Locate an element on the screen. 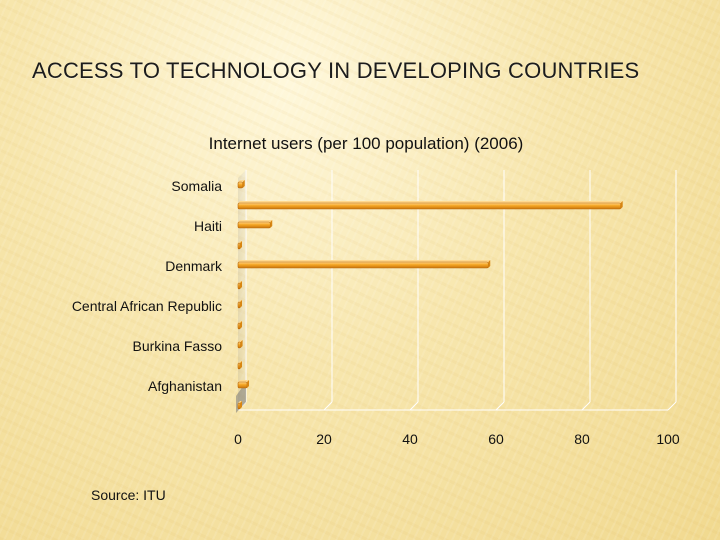  source-note: Source: ITU is located at coordinates (128, 495).